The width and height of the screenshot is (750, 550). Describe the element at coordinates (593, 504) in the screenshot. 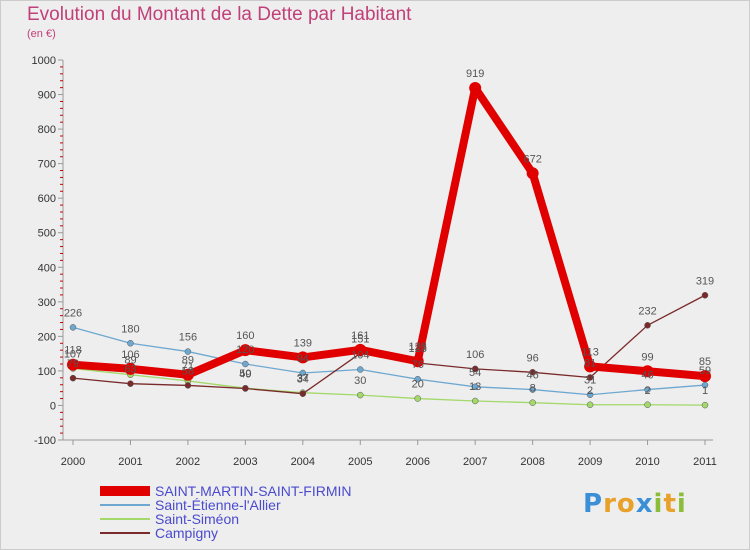

I see `logo-letter: P` at that location.